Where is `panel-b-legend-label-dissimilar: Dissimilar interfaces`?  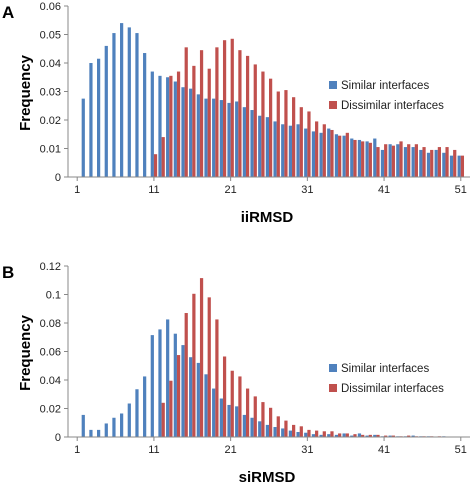
panel-b-legend-label-dissimilar: Dissimilar interfaces is located at coordinates (392, 389).